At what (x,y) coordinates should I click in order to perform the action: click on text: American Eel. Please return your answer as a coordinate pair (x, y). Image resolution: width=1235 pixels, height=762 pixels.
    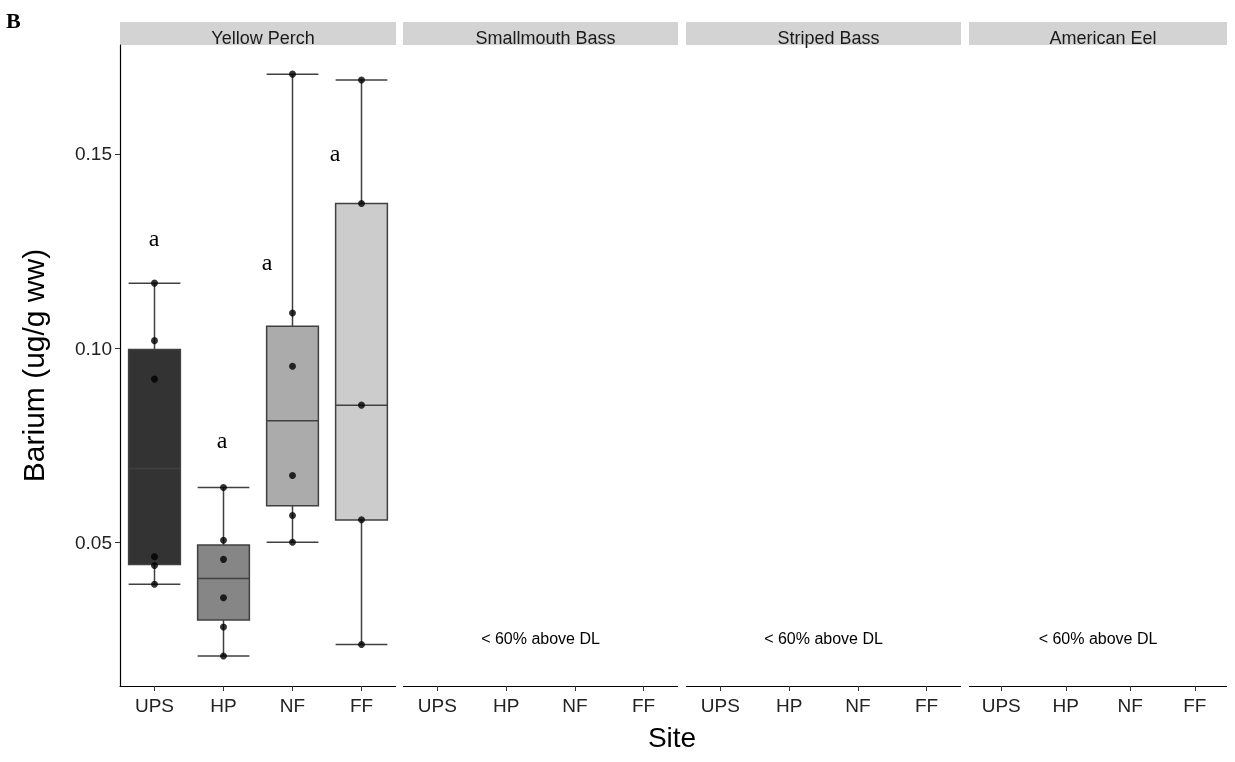
    Looking at the image, I should click on (1103, 38).